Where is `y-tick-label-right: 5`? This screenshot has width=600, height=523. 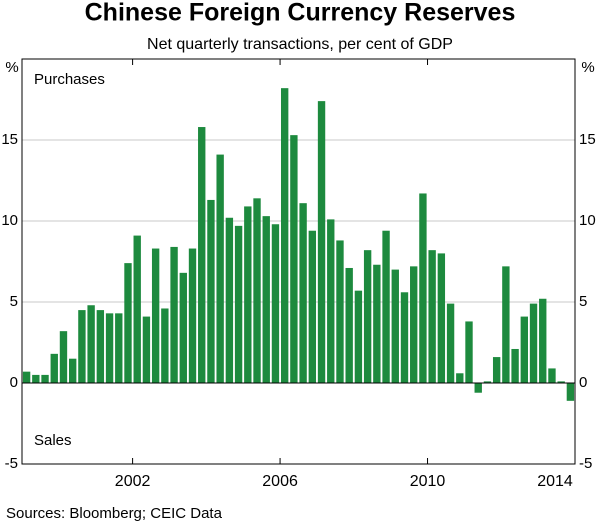 y-tick-label-right: 5 is located at coordinates (583, 301).